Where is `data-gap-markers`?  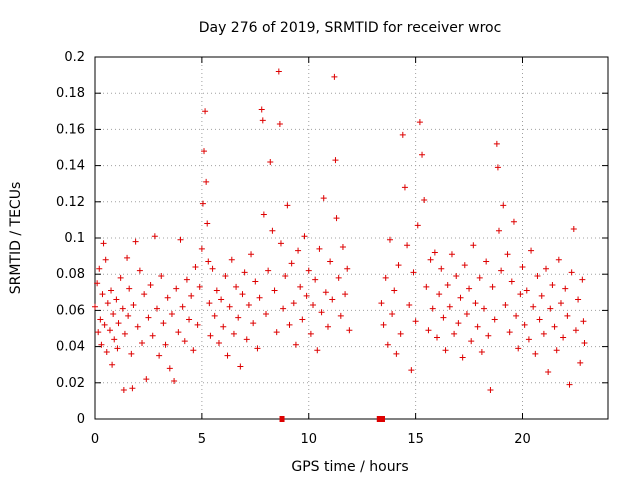 data-gap-markers is located at coordinates (332, 419).